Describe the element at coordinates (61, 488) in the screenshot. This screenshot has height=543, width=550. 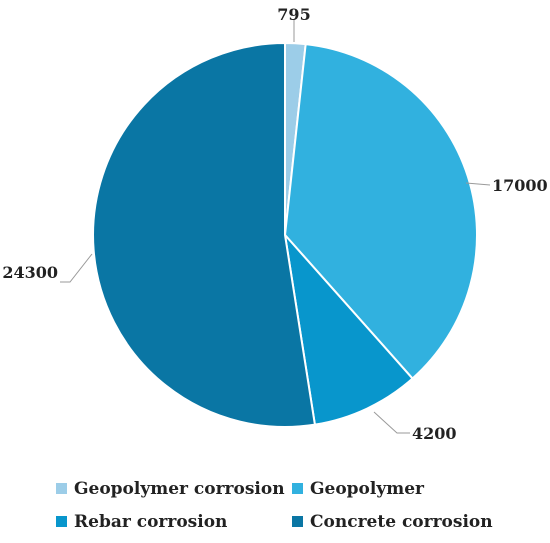
I see `legend-swatch-geopolymer-corrosion` at that location.